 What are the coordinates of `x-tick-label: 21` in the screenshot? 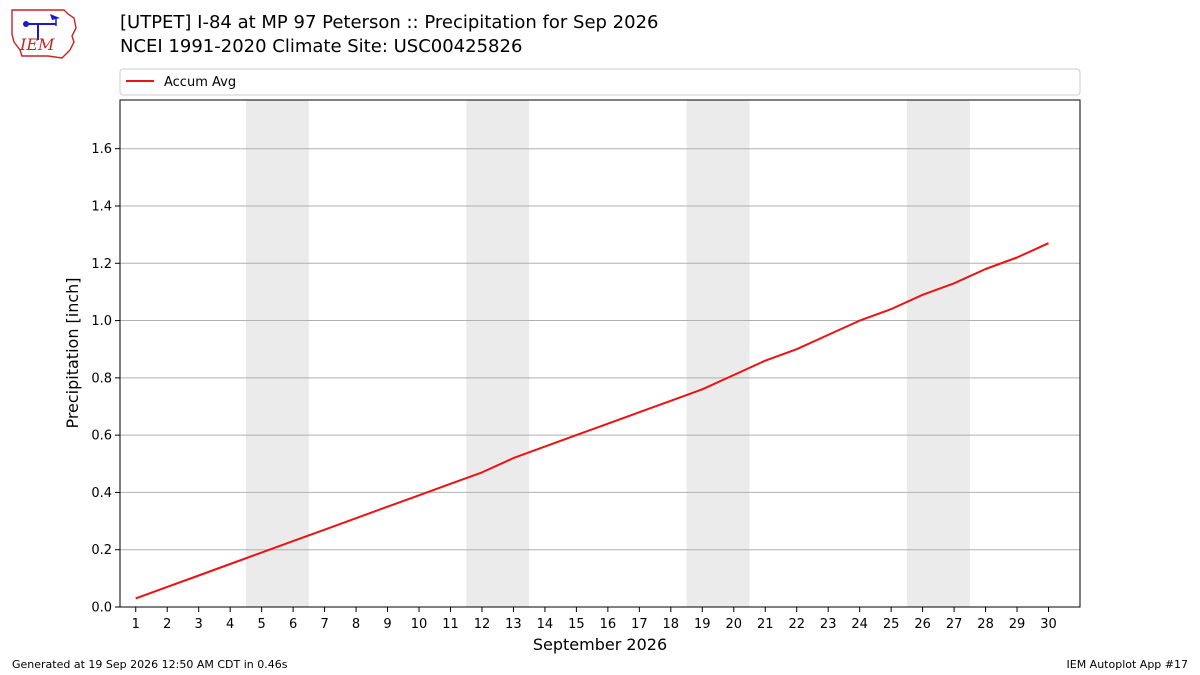 It's located at (765, 624).